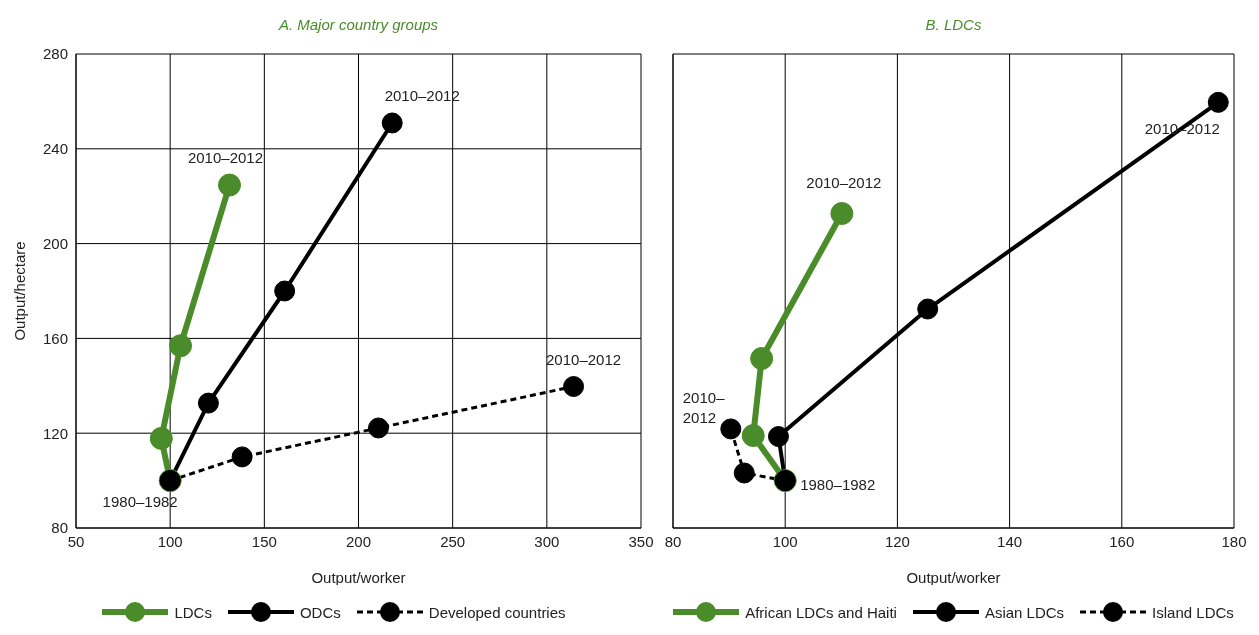 This screenshot has width=1259, height=635. I want to click on legend-label: LDCs, so click(193, 612).